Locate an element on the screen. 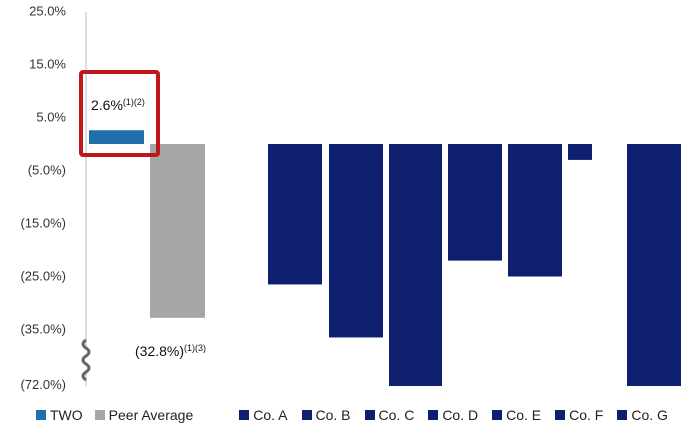 Image resolution: width=682 pixels, height=429 pixels. y-tick-label: 25.0% is located at coordinates (47, 11).